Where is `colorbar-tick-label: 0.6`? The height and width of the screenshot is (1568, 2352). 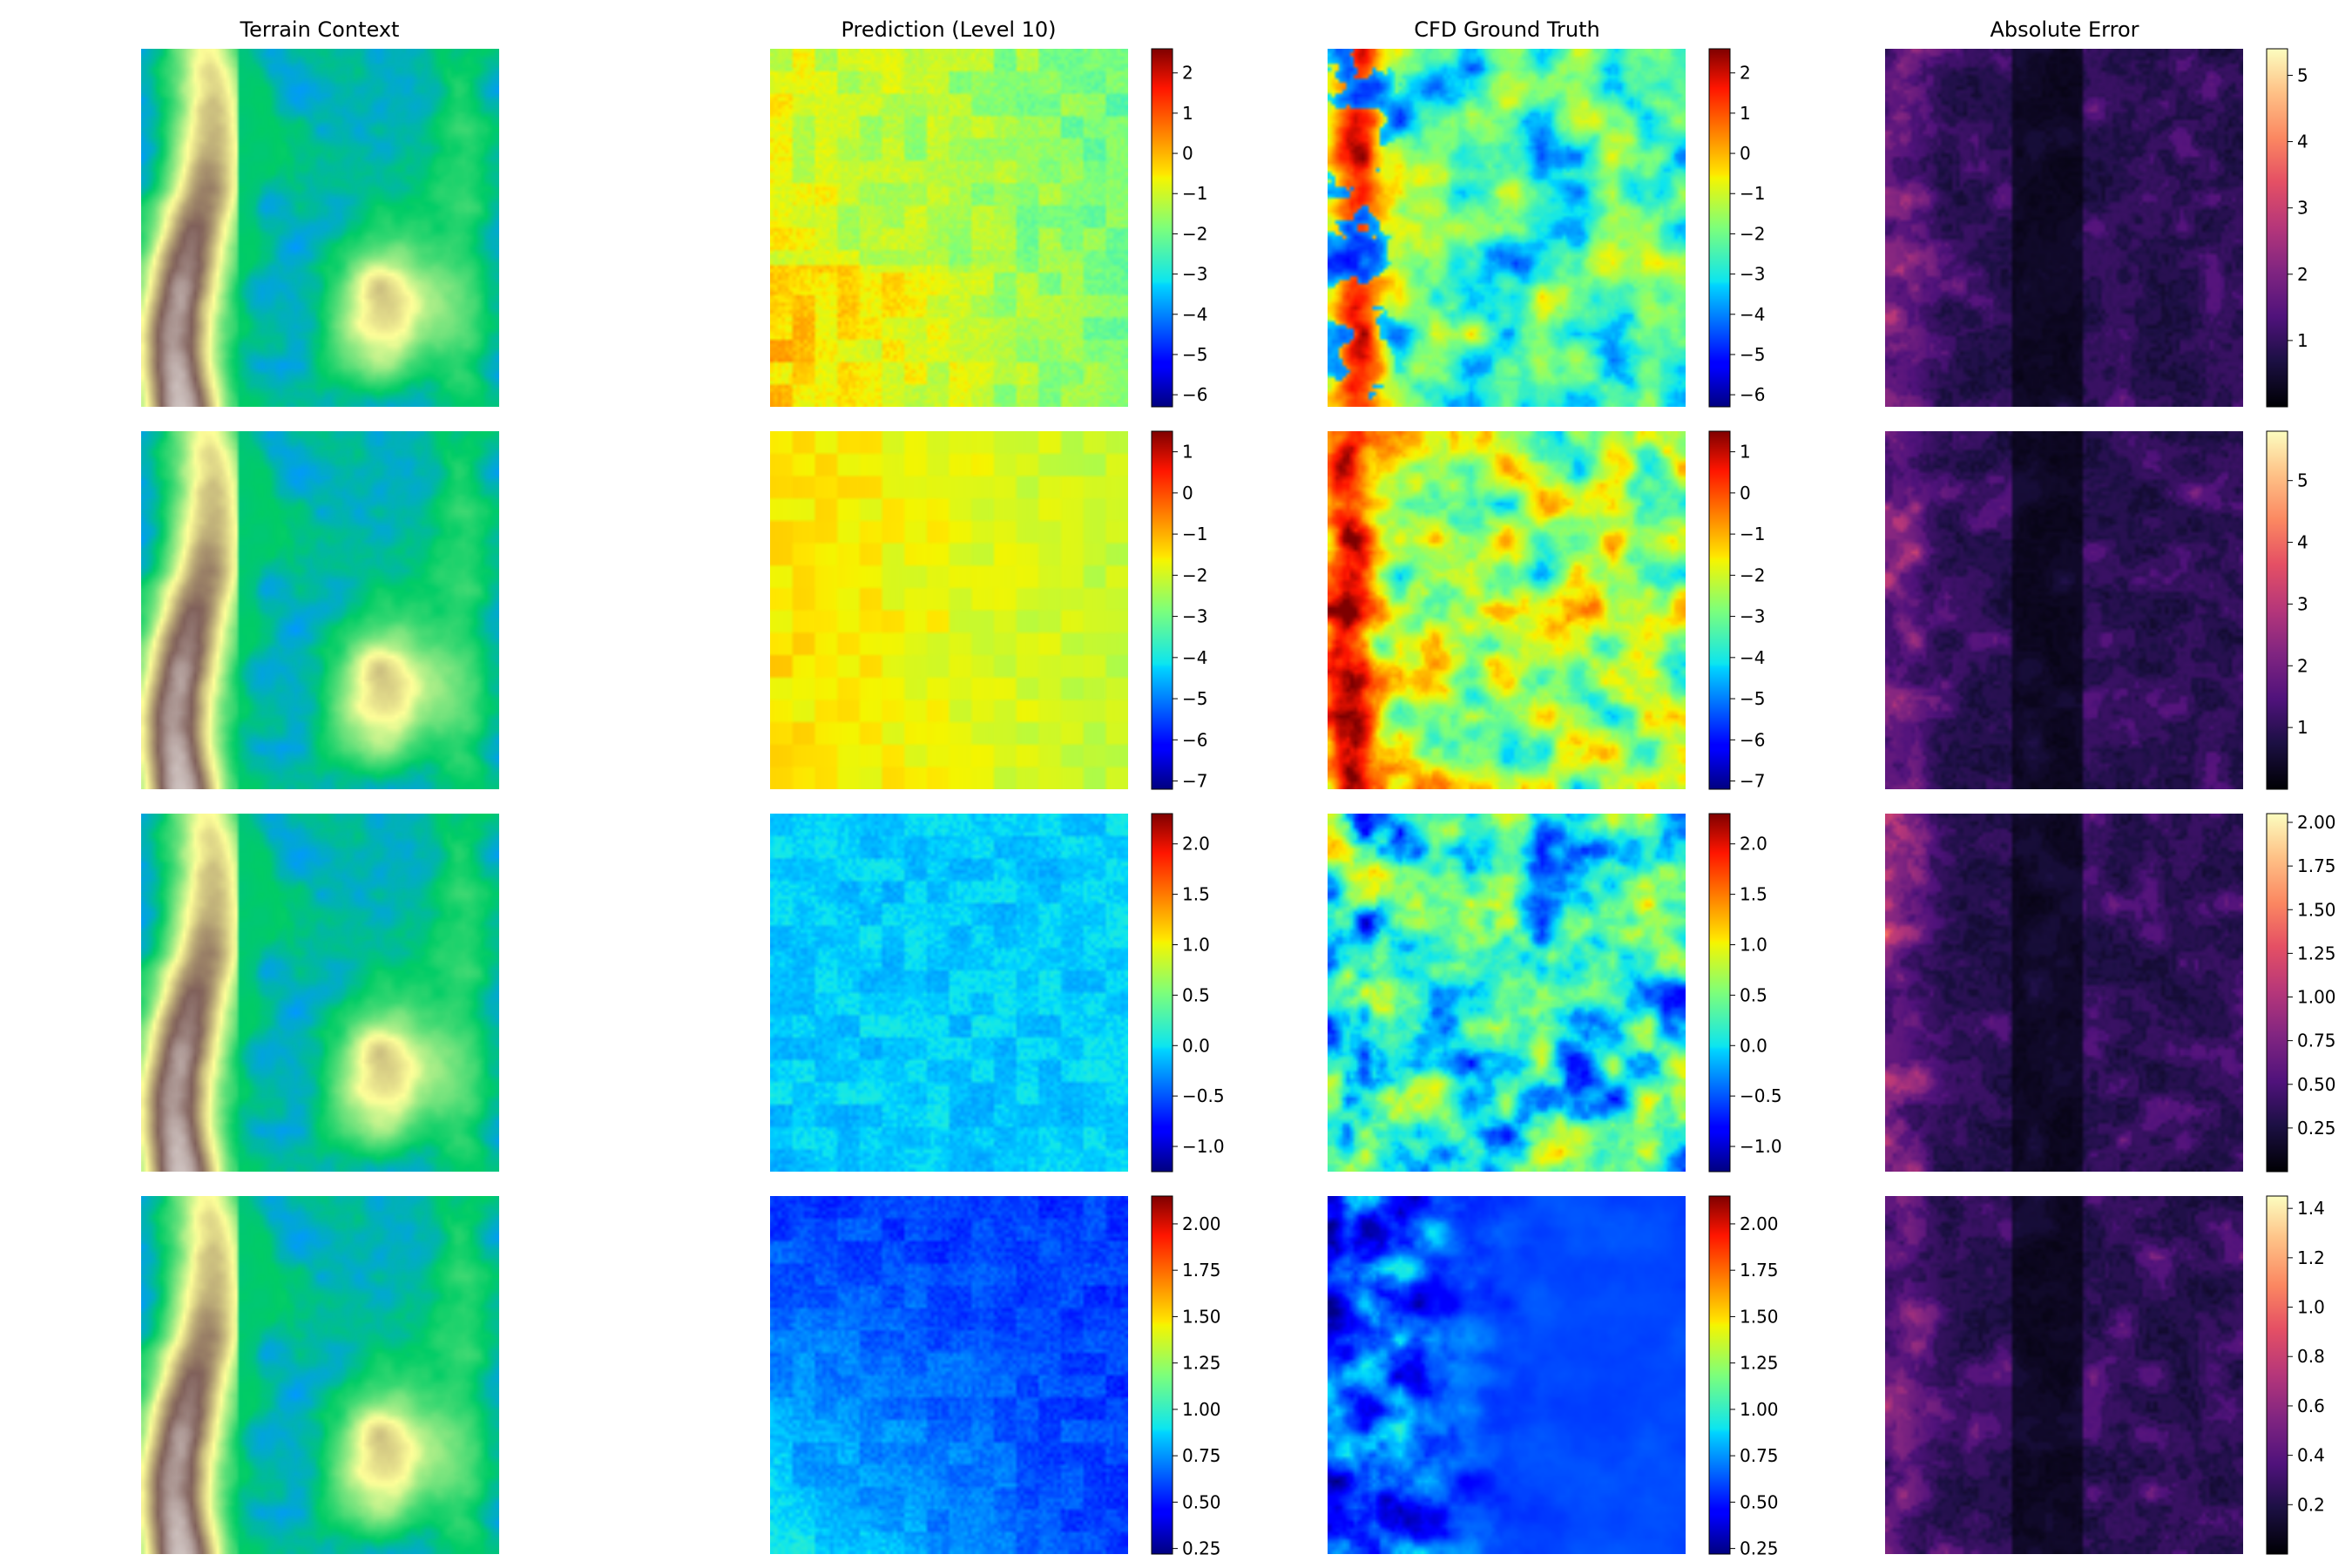
colorbar-tick-label: 0.6 is located at coordinates (2311, 1406).